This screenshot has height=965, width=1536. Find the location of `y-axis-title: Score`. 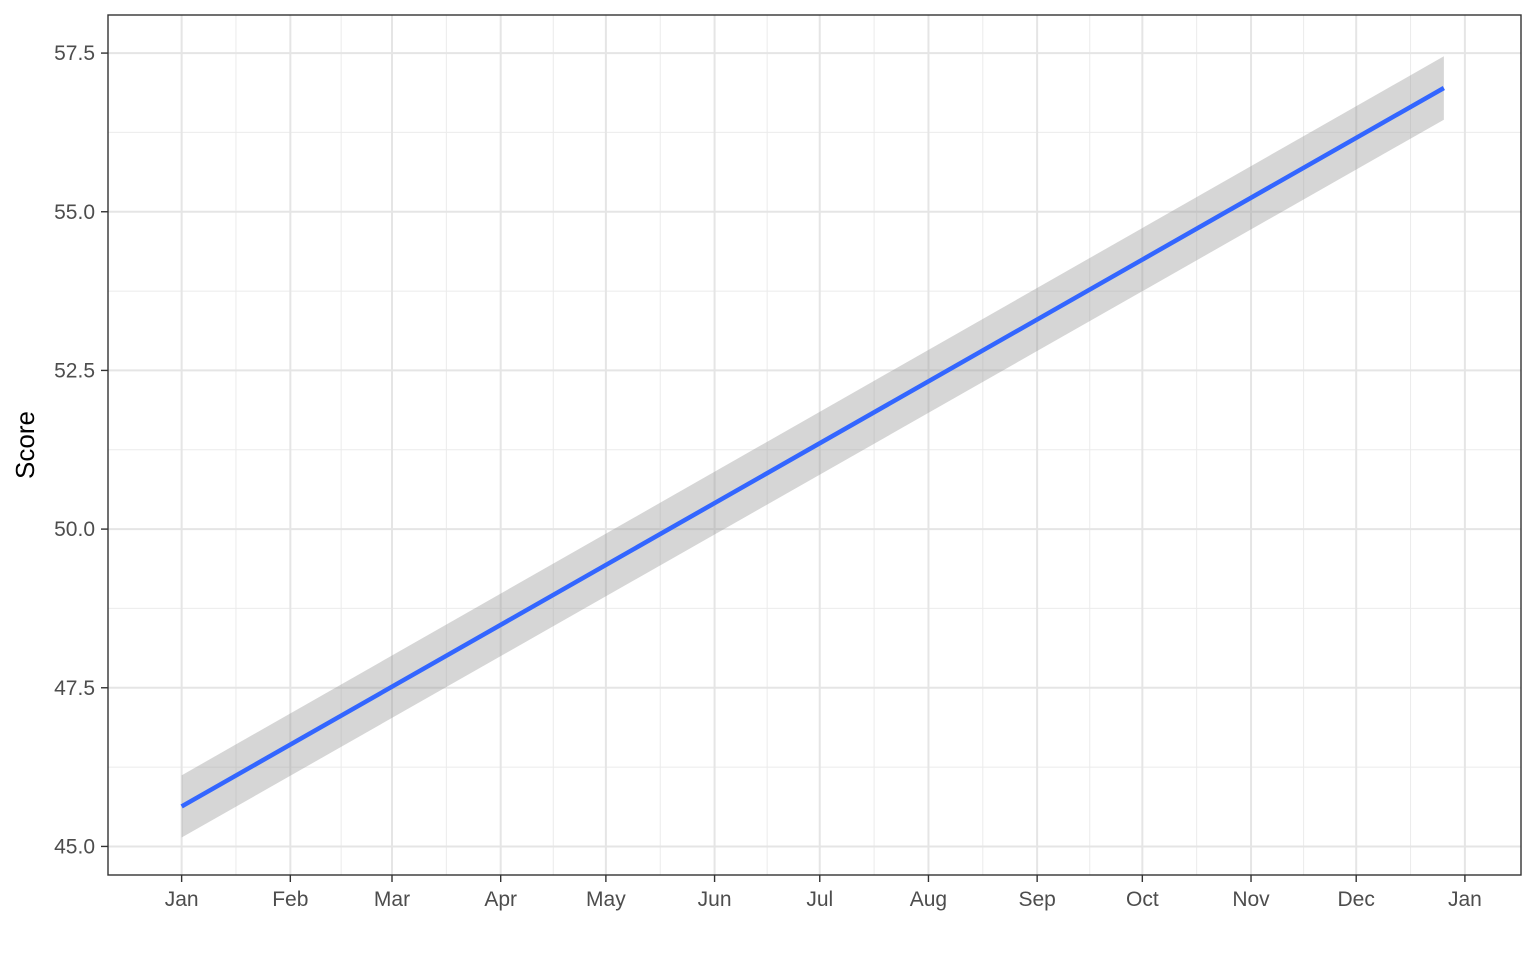

y-axis-title: Score is located at coordinates (25, 445).